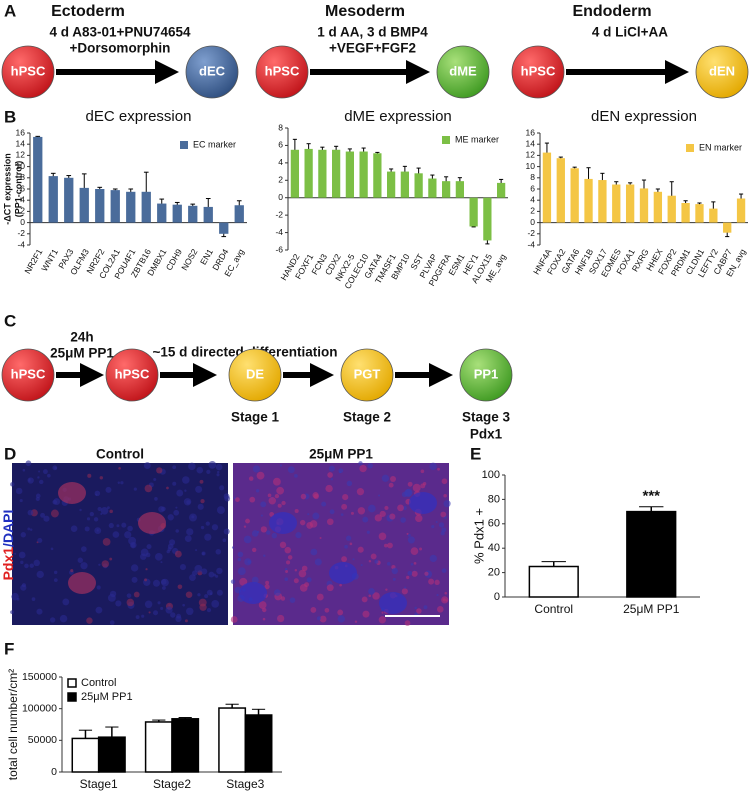 The height and width of the screenshot is (800, 754). I want to click on y-tick-label: -2, so click(531, 233).